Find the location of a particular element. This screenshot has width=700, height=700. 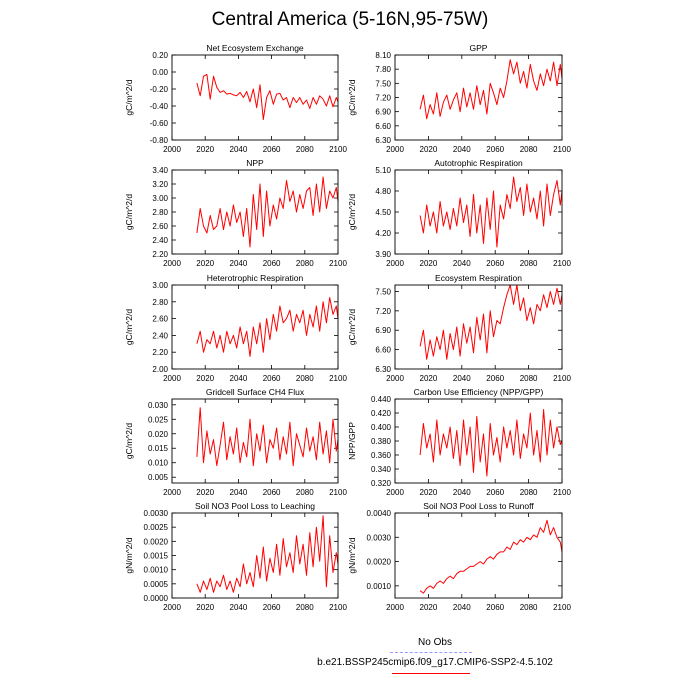

y-tick-label: 0.0025 is located at coordinates (156, 527).